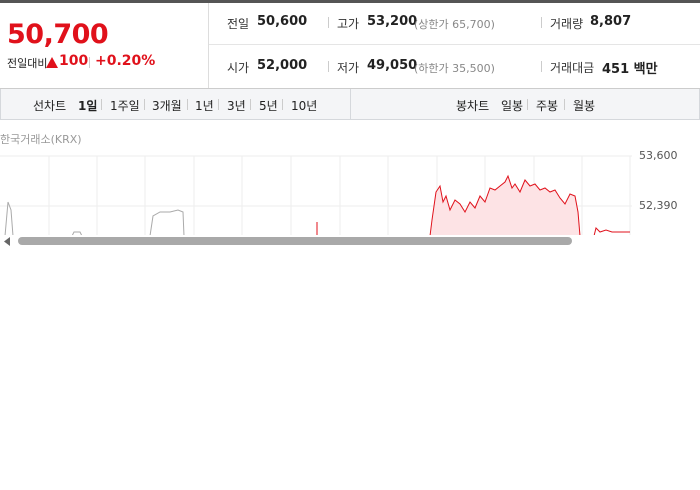 This screenshot has height=490, width=700. I want to click on tab: 주봉, so click(547, 106).